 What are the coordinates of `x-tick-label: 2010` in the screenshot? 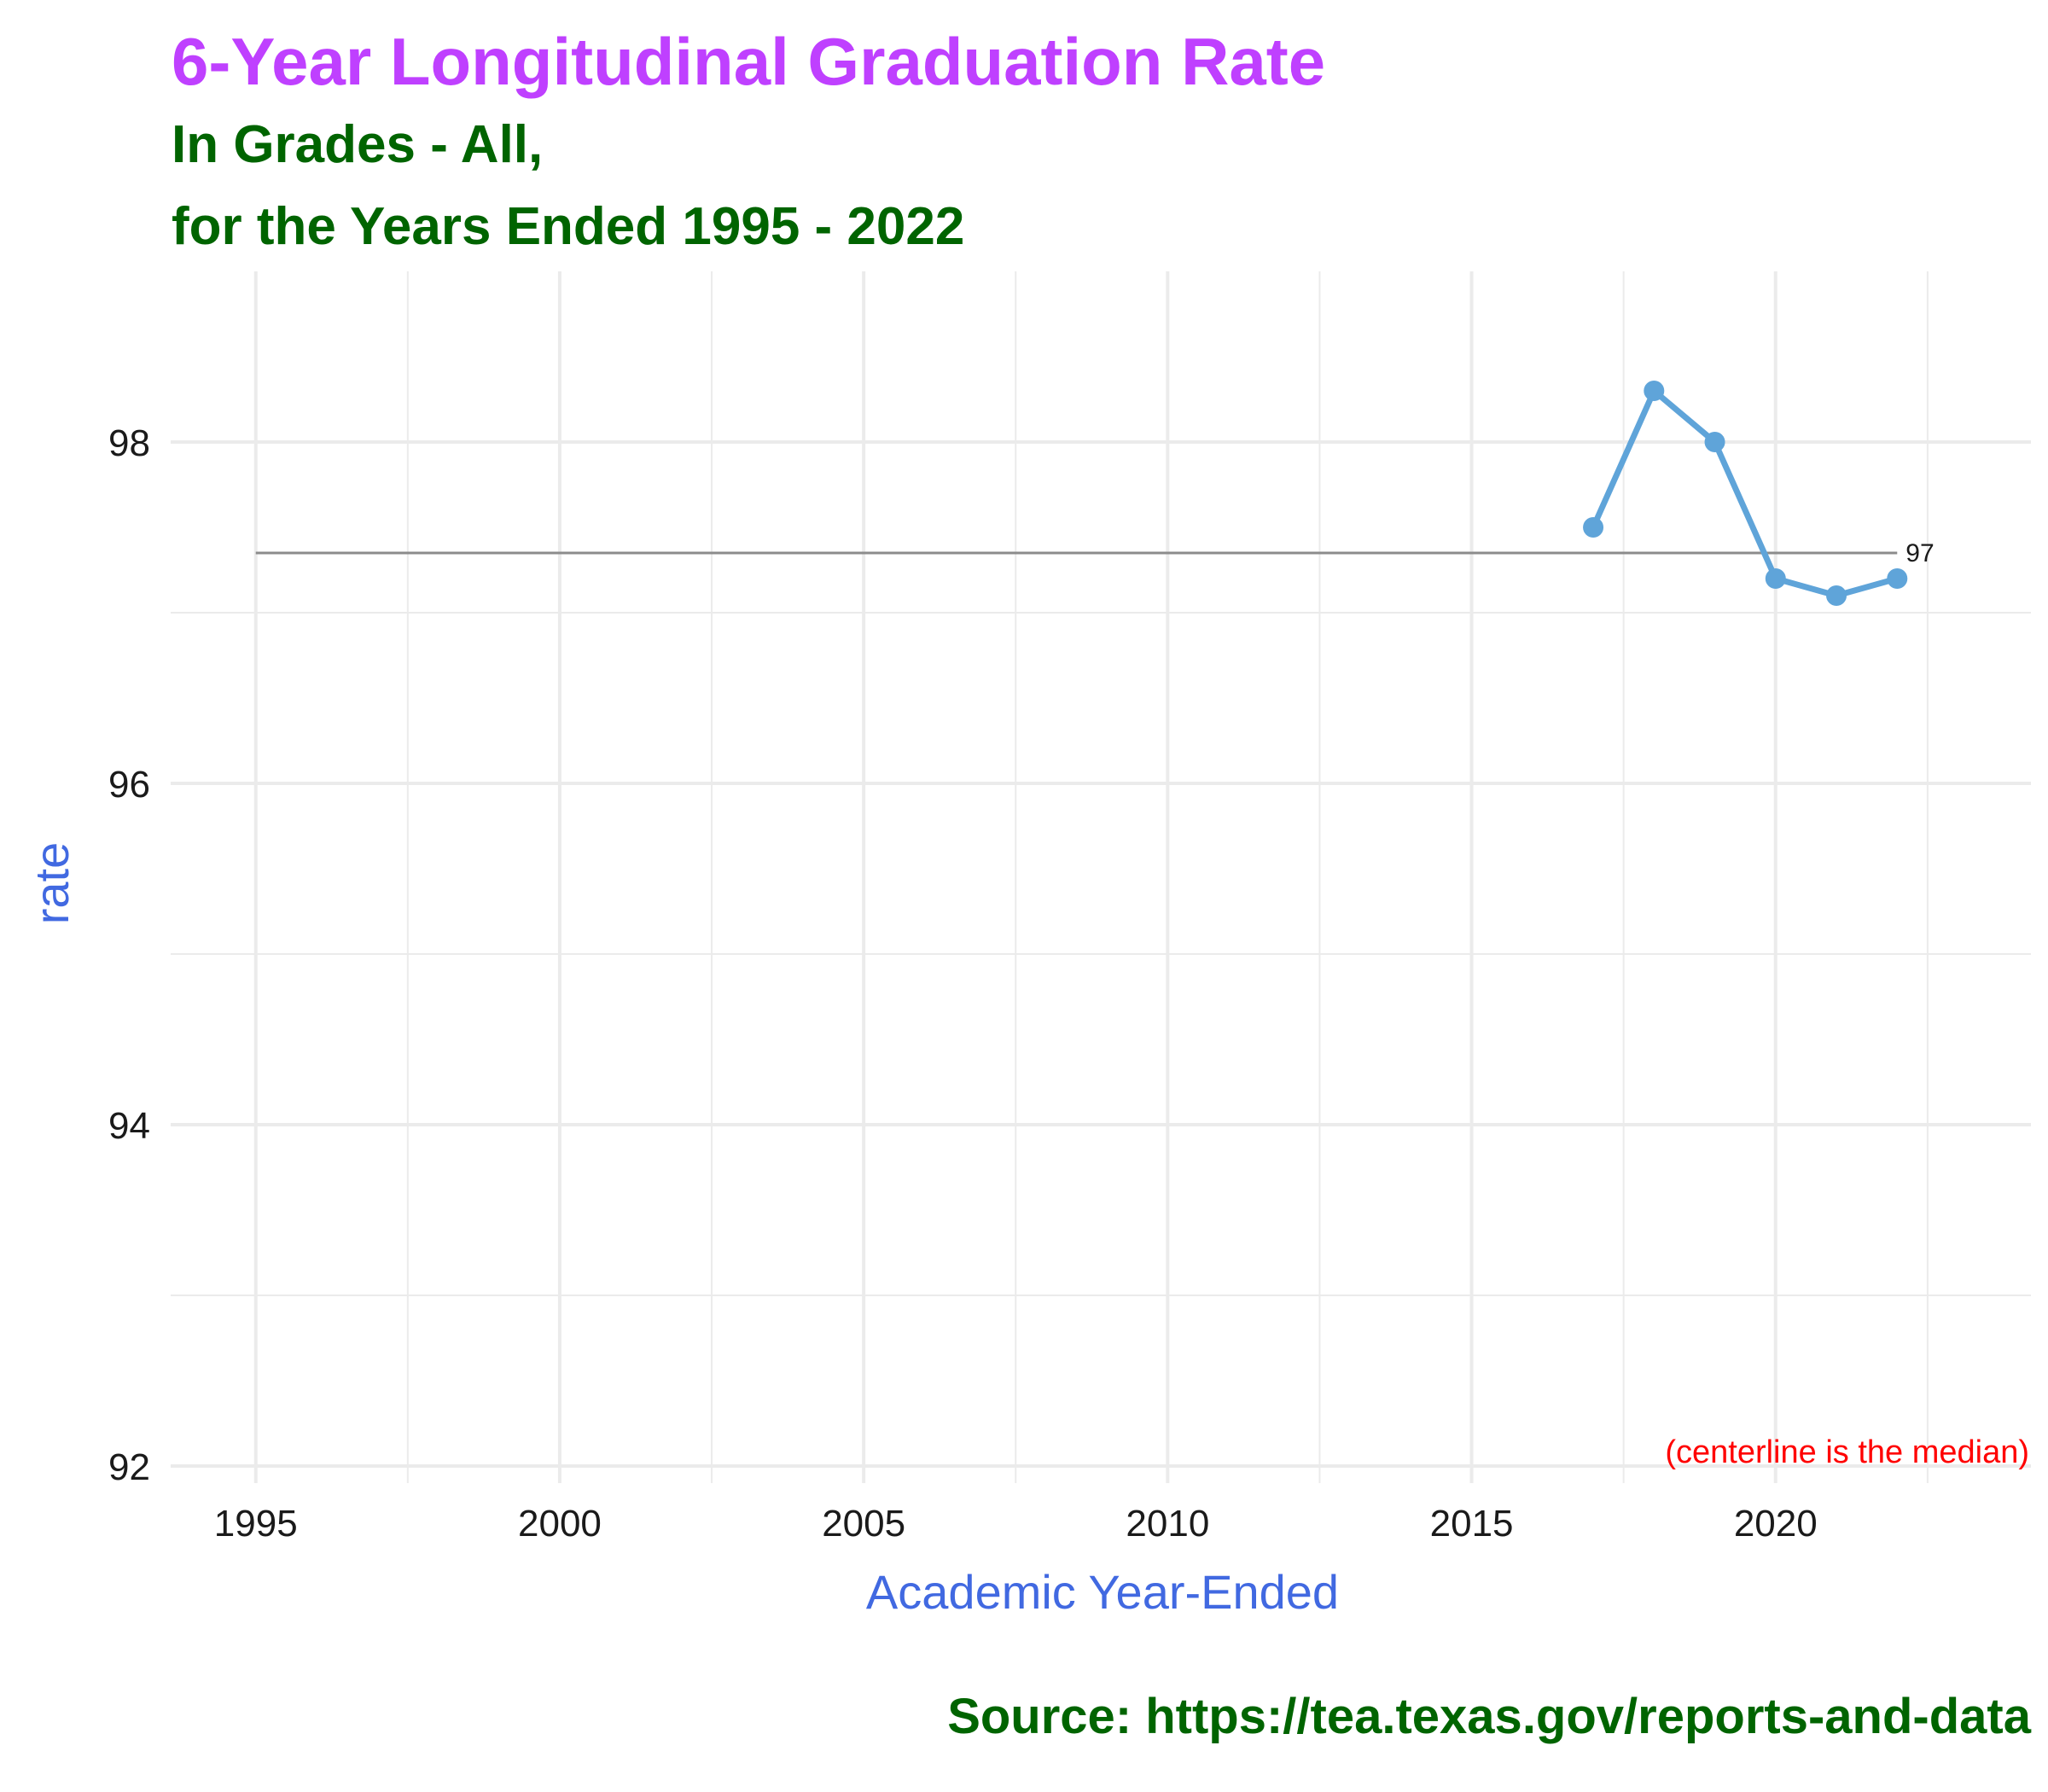 It's located at (1167, 1524).